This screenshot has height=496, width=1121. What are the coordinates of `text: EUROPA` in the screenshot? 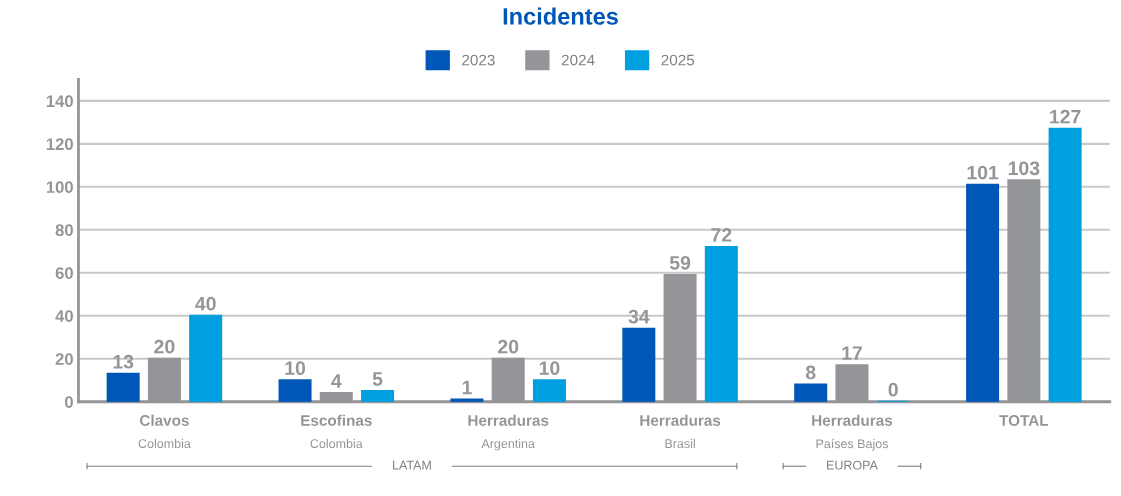 It's located at (852, 465).